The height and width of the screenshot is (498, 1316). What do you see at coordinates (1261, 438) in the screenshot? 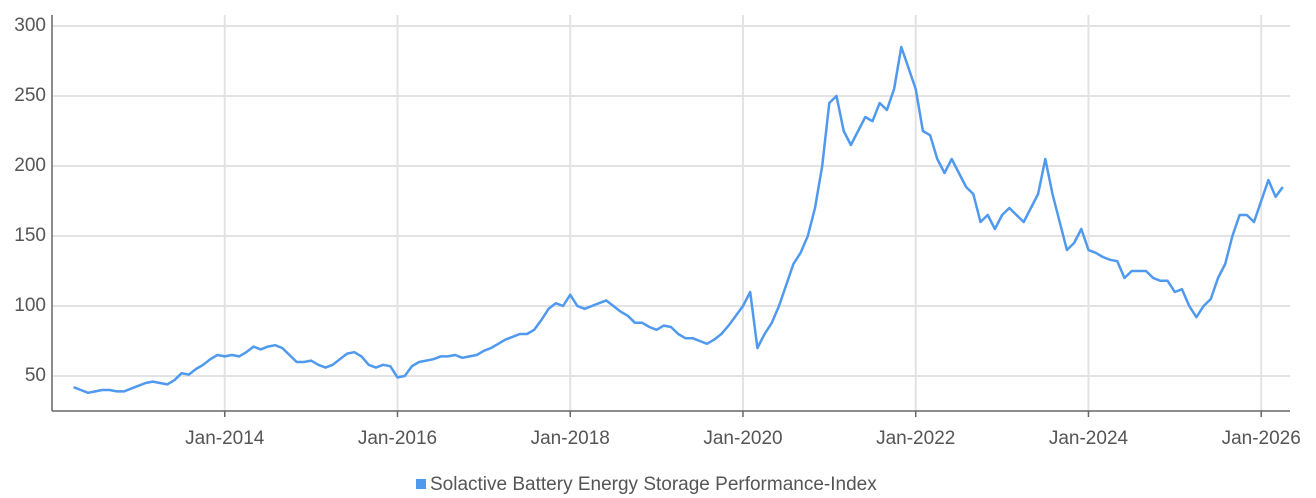
I see `x-tick-label: Jan-2026` at bounding box center [1261, 438].